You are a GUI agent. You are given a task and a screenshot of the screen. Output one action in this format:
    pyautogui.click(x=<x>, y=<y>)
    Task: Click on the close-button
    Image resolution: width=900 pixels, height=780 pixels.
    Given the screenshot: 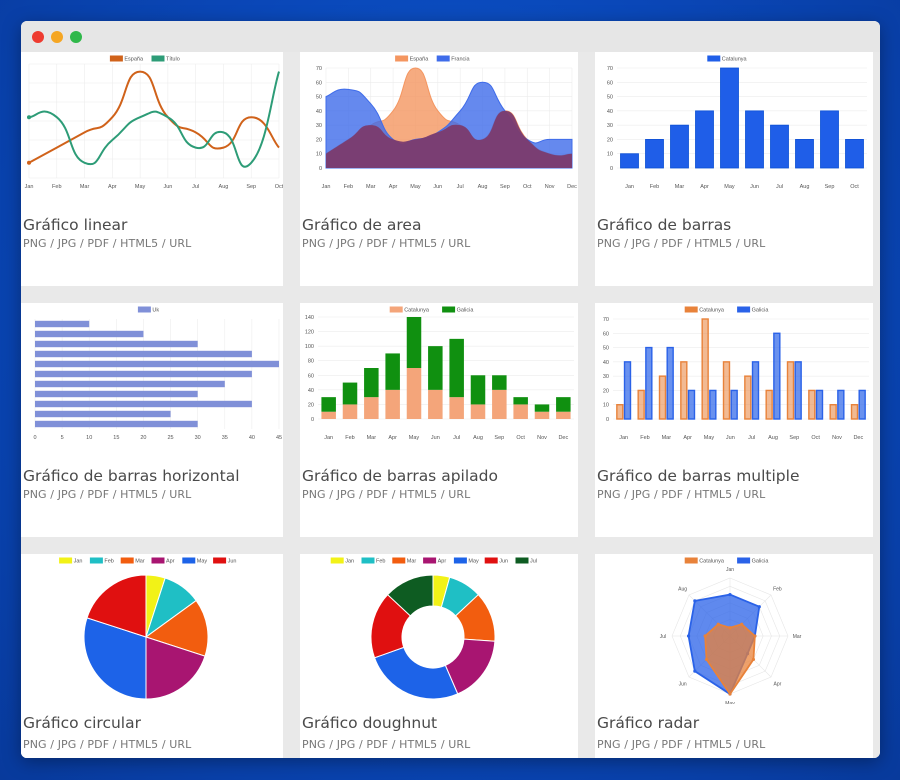 What is the action you would take?
    pyautogui.click(x=38, y=37)
    